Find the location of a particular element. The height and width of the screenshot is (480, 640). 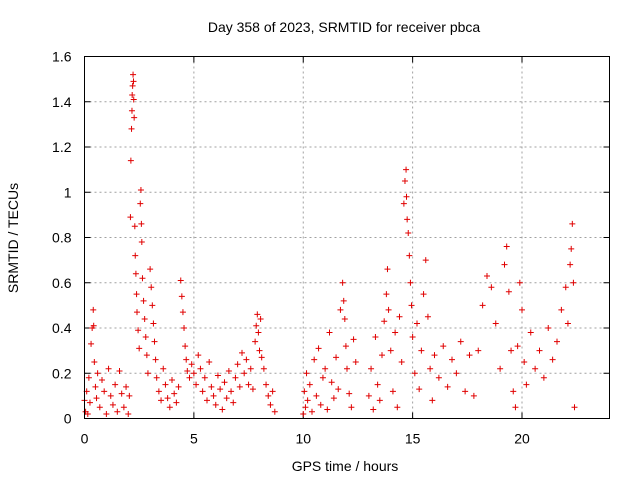

x-tick-label: 10 is located at coordinates (303, 439).